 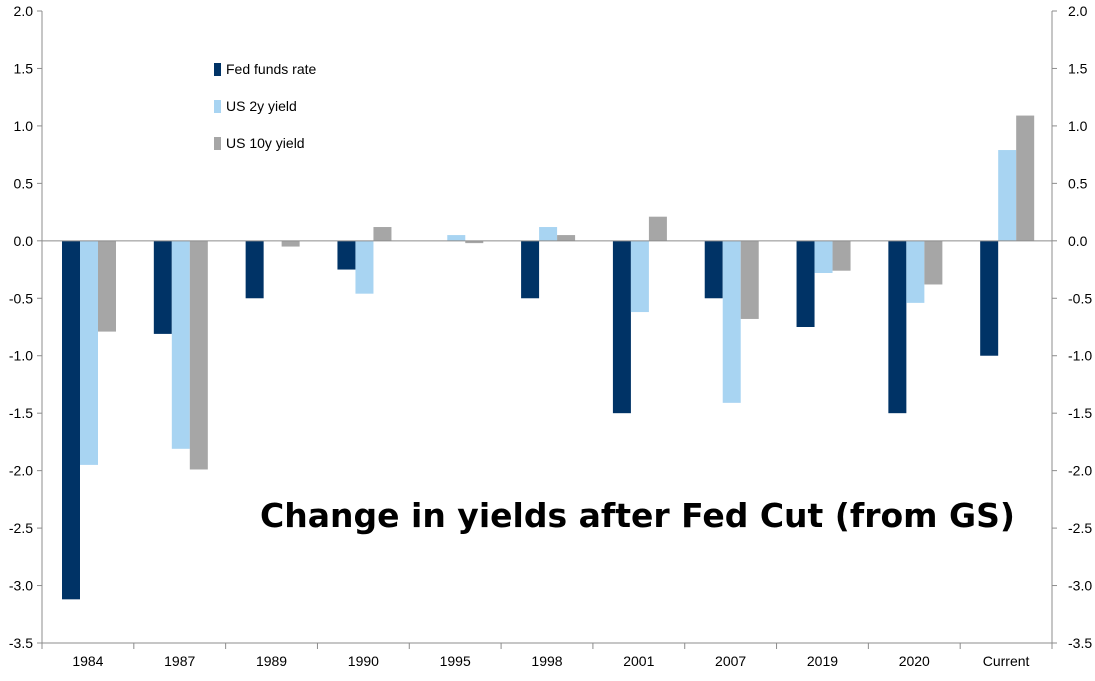 What do you see at coordinates (1080, 643) in the screenshot?
I see `y-tick-label-right: -3.5` at bounding box center [1080, 643].